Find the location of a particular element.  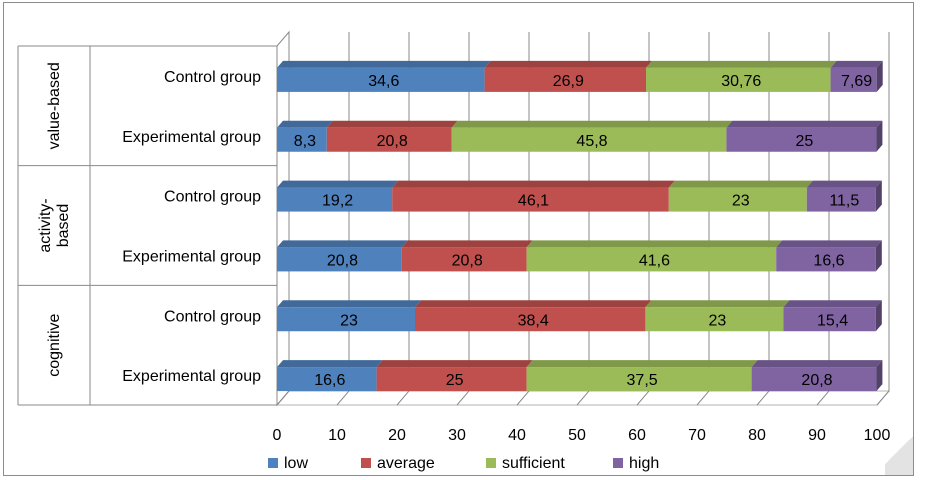

group-label: based is located at coordinates (63, 226).